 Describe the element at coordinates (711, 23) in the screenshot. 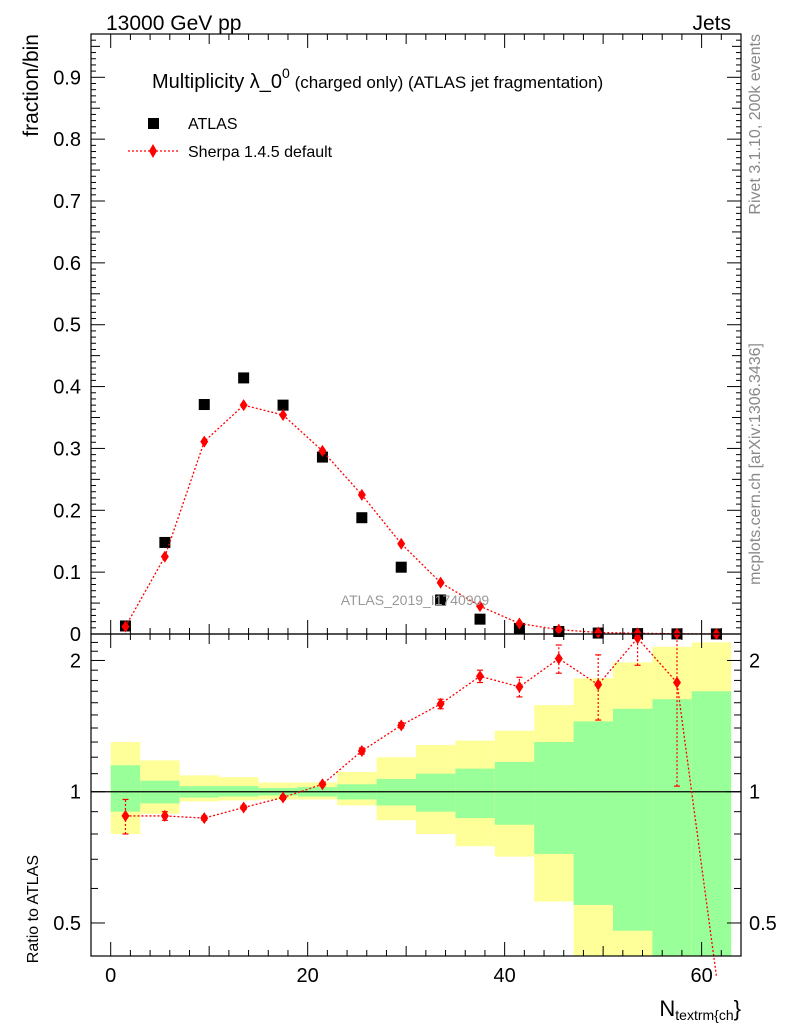

I see `header-right: Jets` at that location.